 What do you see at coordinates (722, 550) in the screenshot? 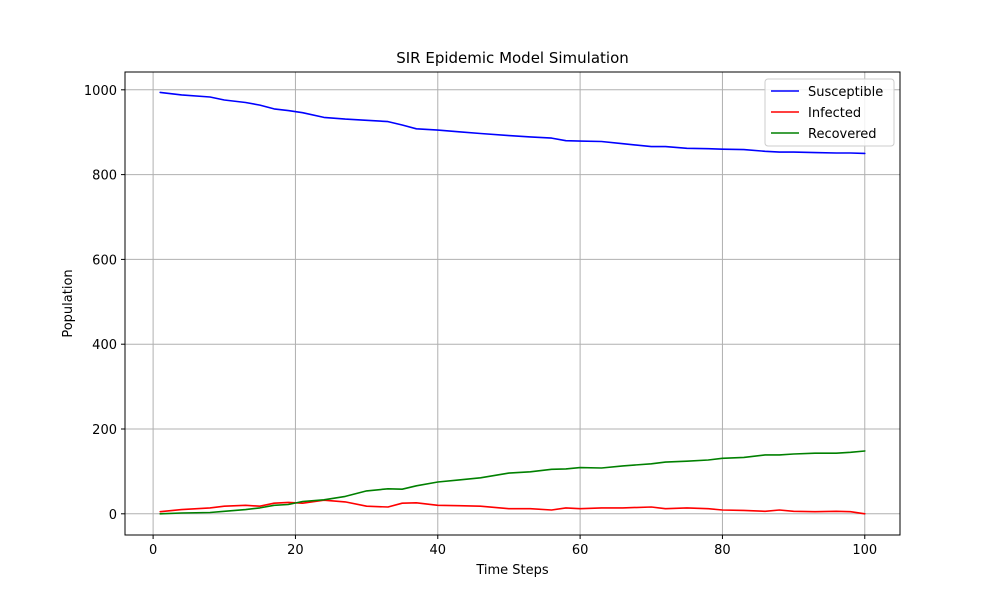
I see `x-tick-label: 80` at bounding box center [722, 550].